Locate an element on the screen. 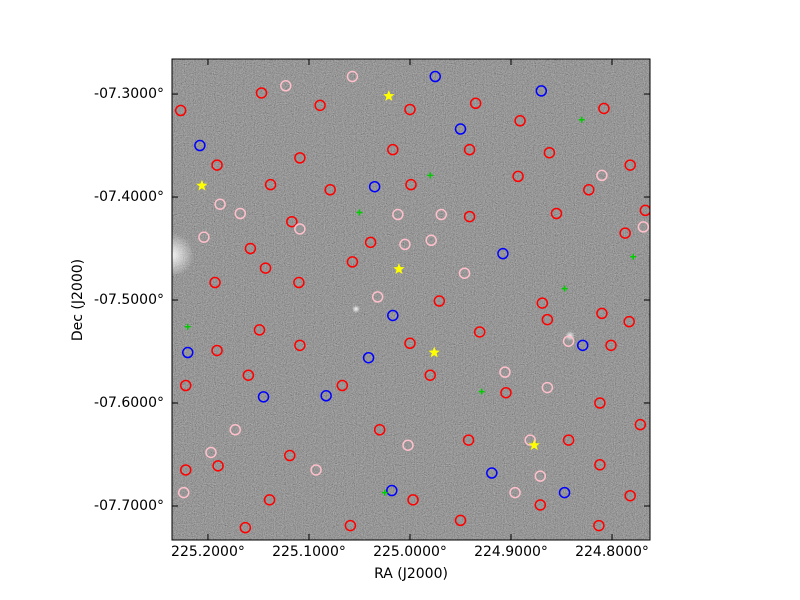 This screenshot has height=600, width=800. bright-source is located at coordinates (356, 309).